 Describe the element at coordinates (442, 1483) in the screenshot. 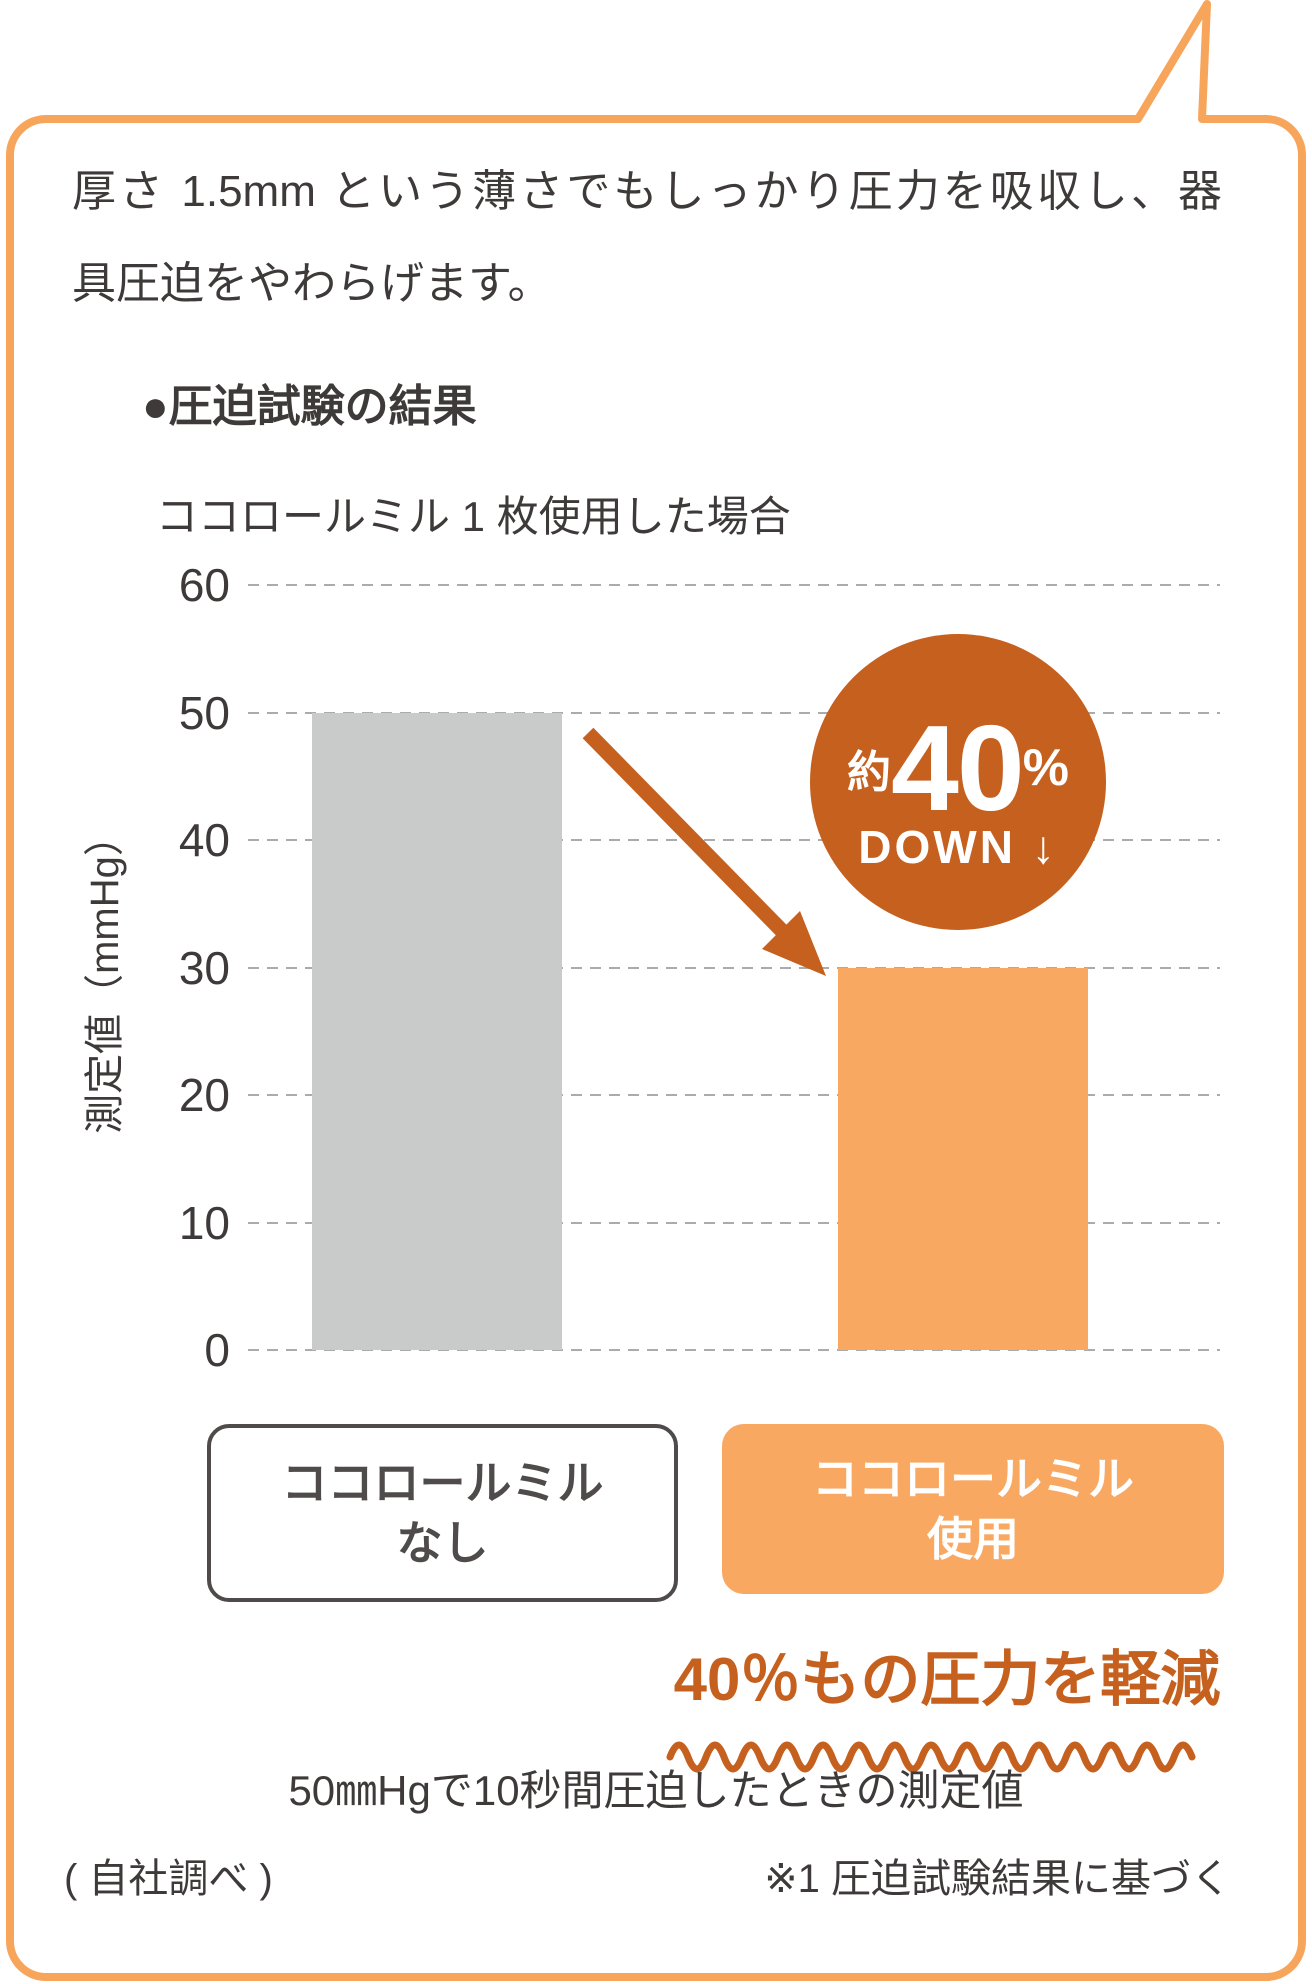

I see `category-without-line-1: ココロールミル` at that location.